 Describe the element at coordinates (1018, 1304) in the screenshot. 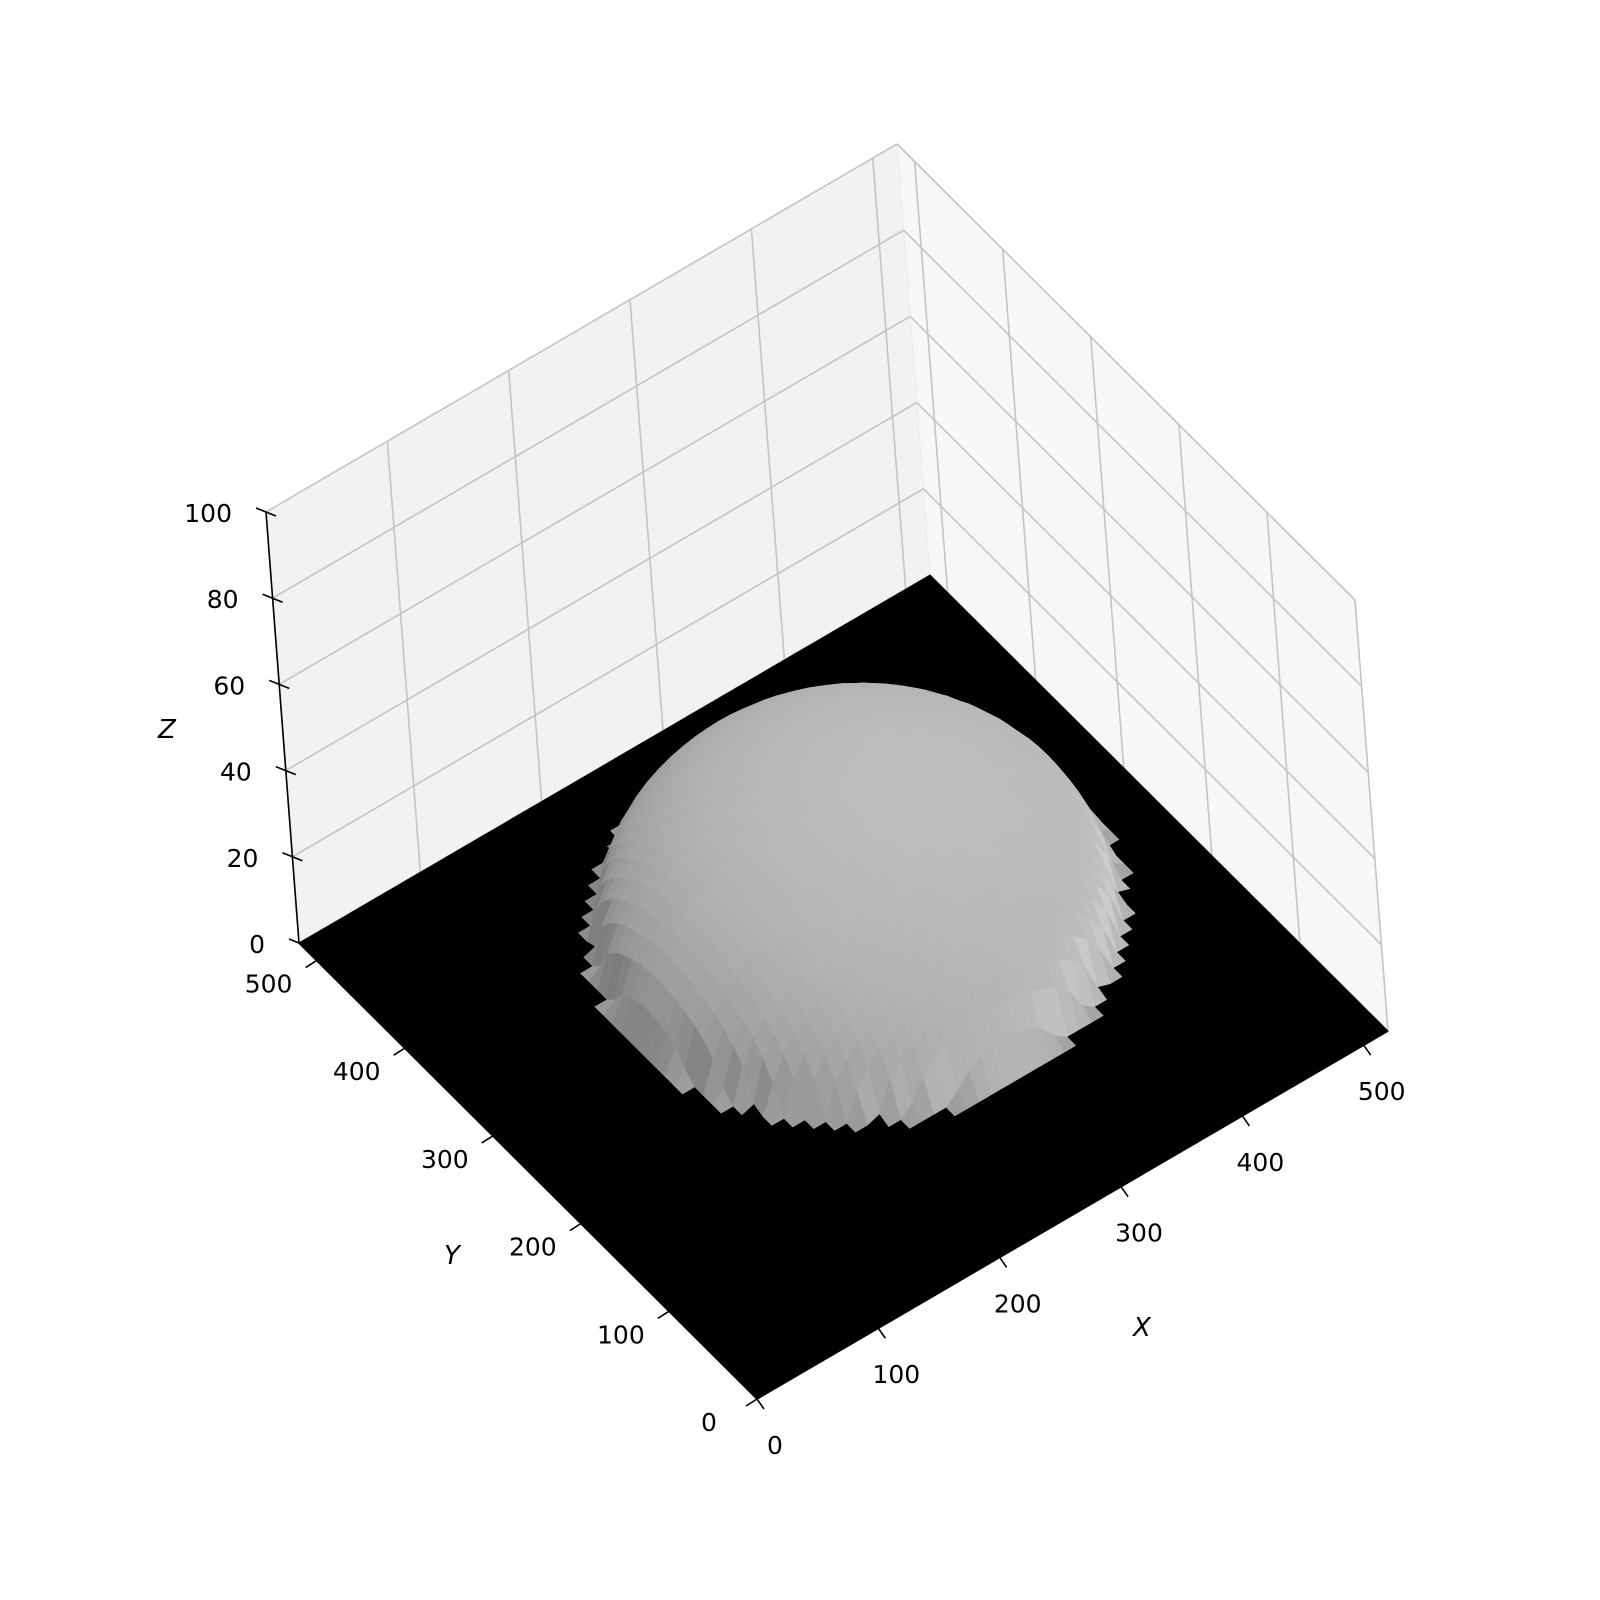

I see `x-tick-label: 200` at that location.